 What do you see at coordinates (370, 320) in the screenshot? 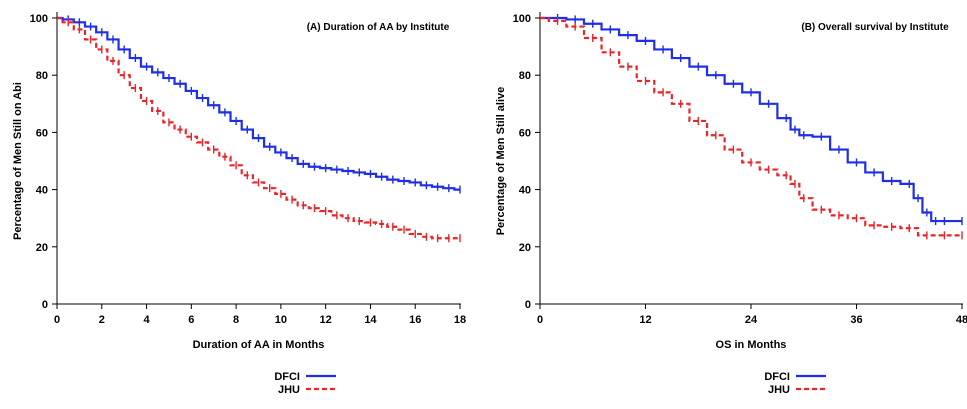
I see `x-tick-label: 14` at bounding box center [370, 320].